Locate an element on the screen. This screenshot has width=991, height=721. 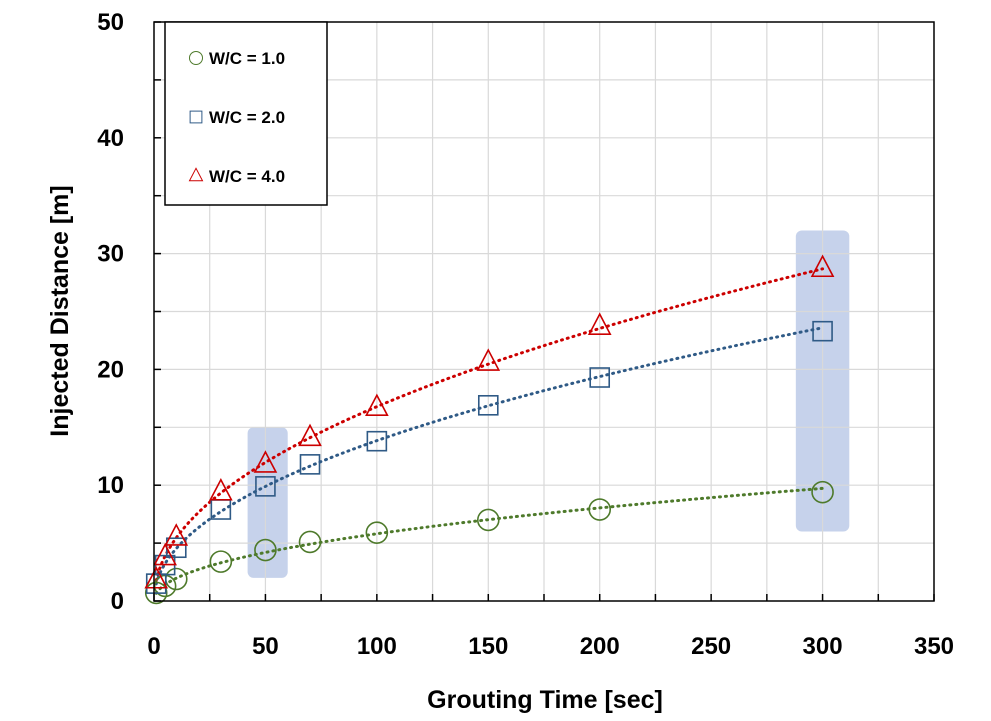
x-tick-label: 350 is located at coordinates (934, 646).